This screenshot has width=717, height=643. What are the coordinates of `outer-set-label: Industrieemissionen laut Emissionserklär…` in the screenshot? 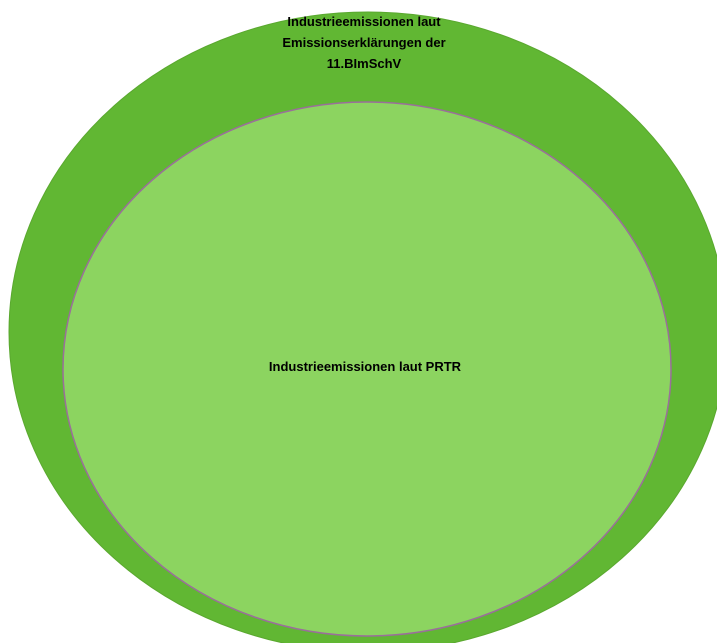 It's located at (364, 42).